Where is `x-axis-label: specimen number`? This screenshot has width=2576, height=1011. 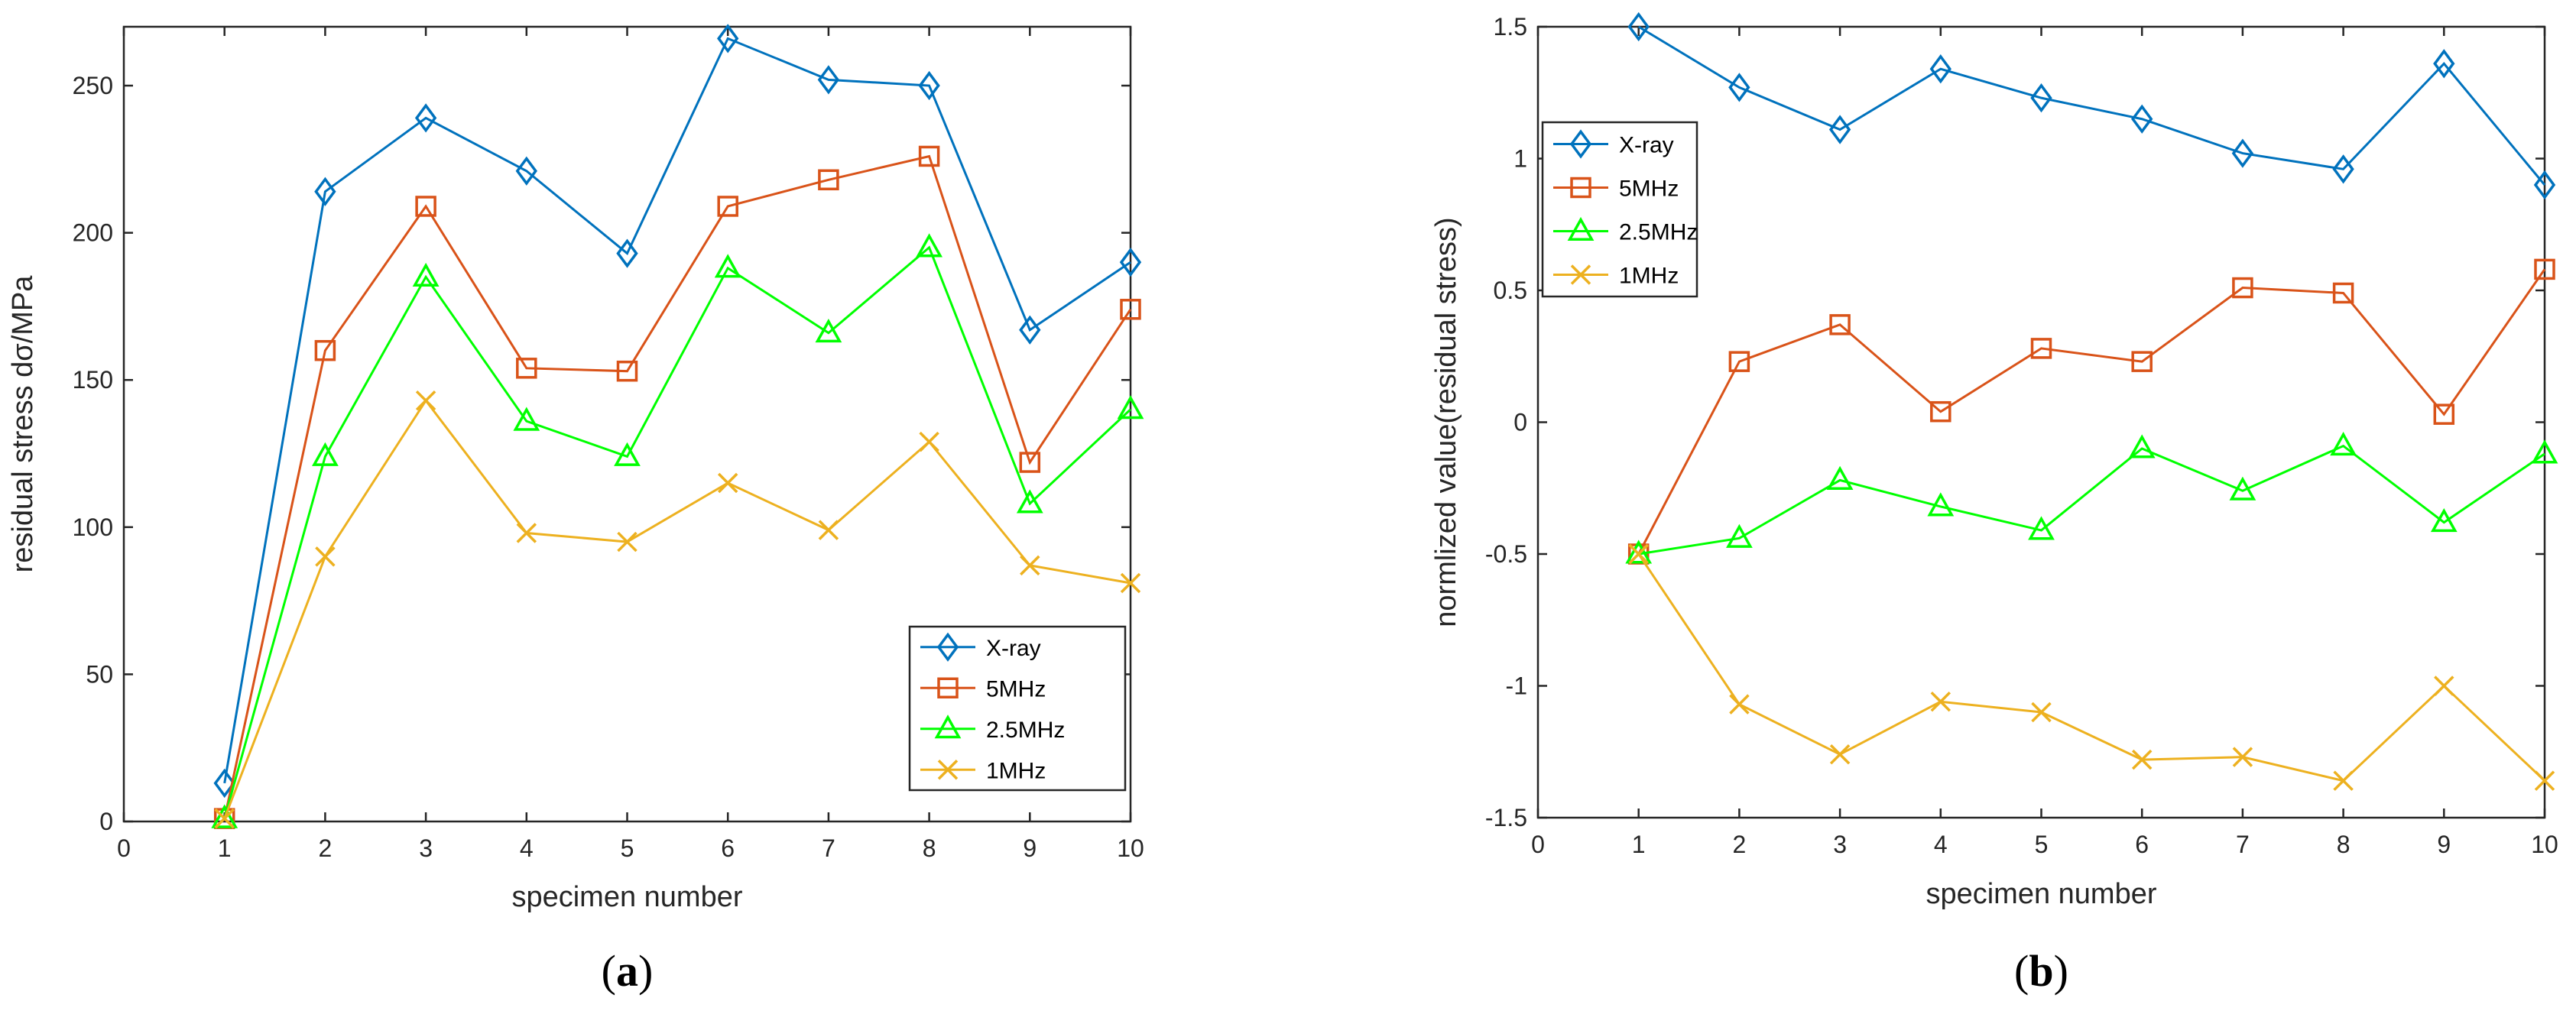
x-axis-label: specimen number is located at coordinates (2041, 894).